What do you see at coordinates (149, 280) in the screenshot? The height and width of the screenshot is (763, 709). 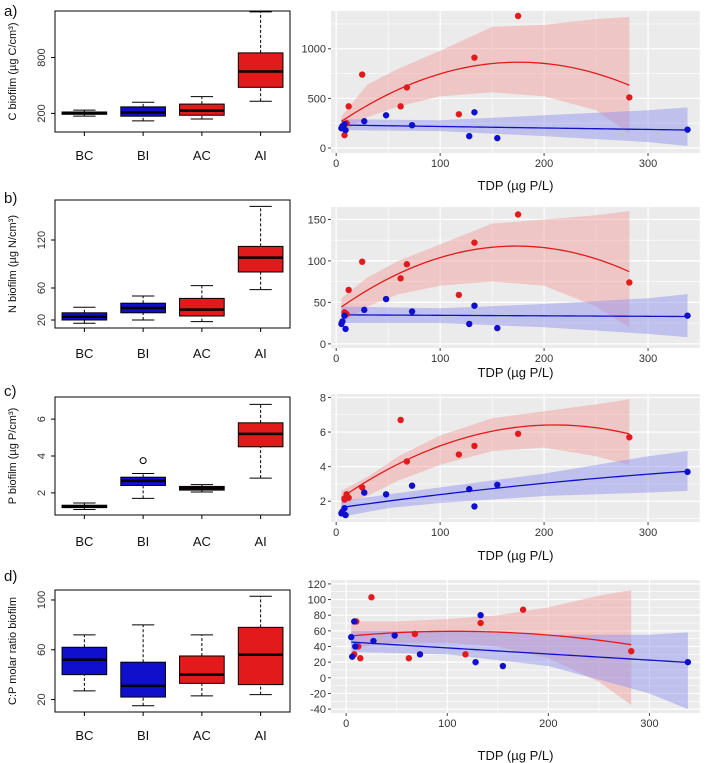 I see `boxplot: 20 60 120 N biofilm (µg N/cm³) BC BI AC AI` at bounding box center [149, 280].